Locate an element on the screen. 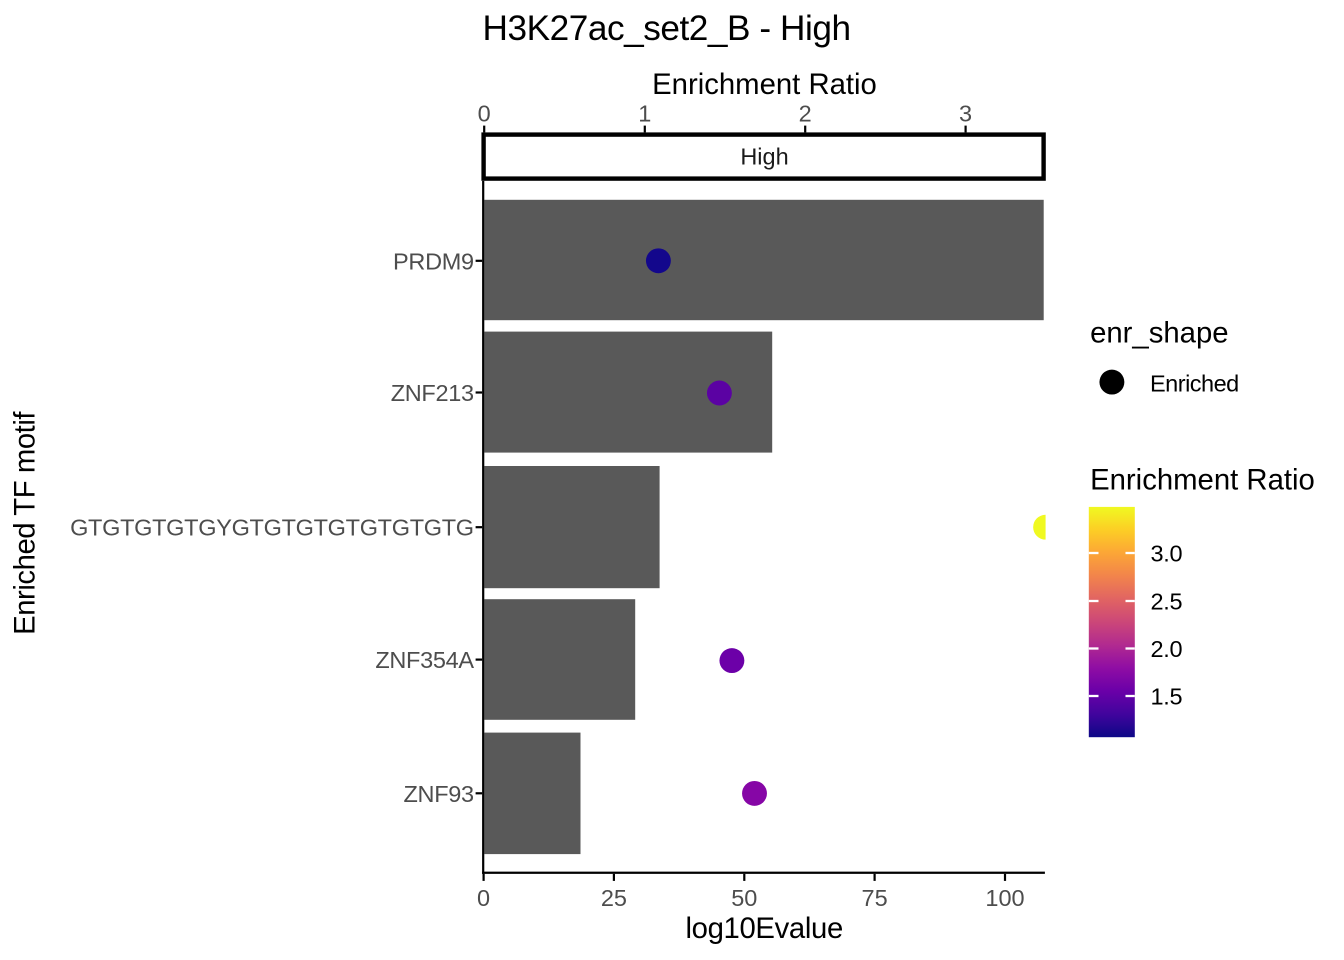 The width and height of the screenshot is (1344, 960). svg-text: Enriched is located at coordinates (1194, 384).